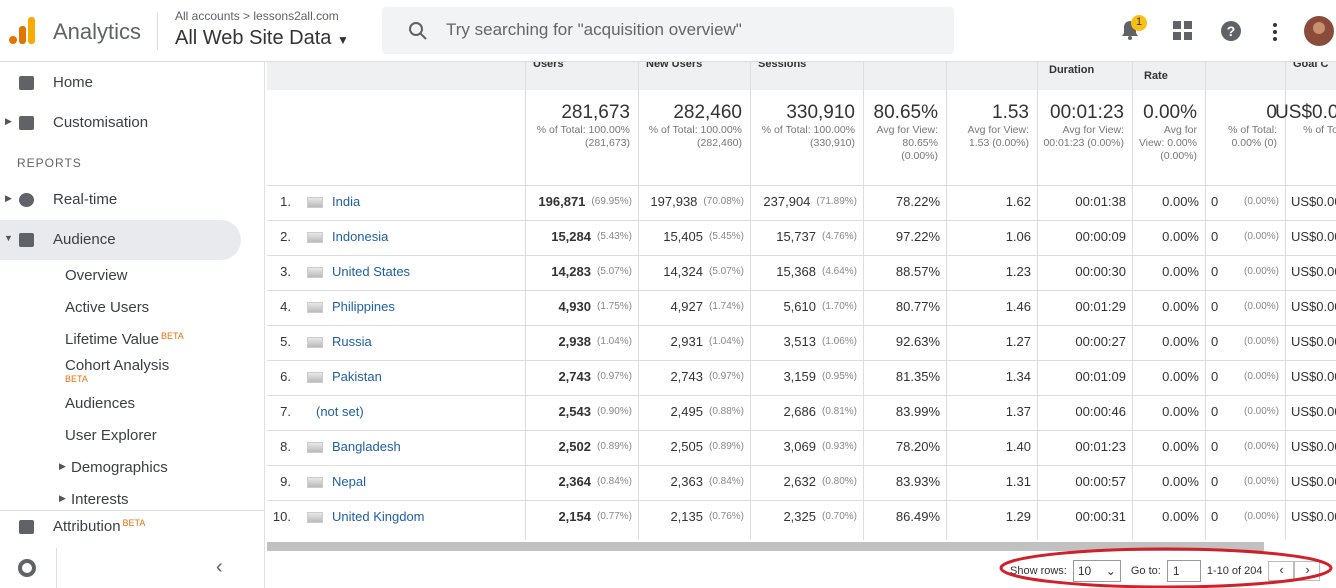 Image resolution: width=1336 pixels, height=588 pixels. I want to click on cell: 2,363 (0.84%), so click(694, 482).